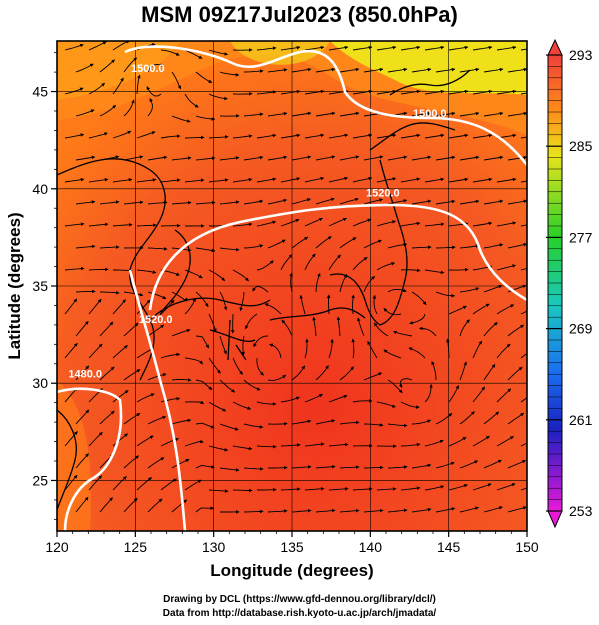  I want to click on y-tick-label: 25, so click(40, 480).